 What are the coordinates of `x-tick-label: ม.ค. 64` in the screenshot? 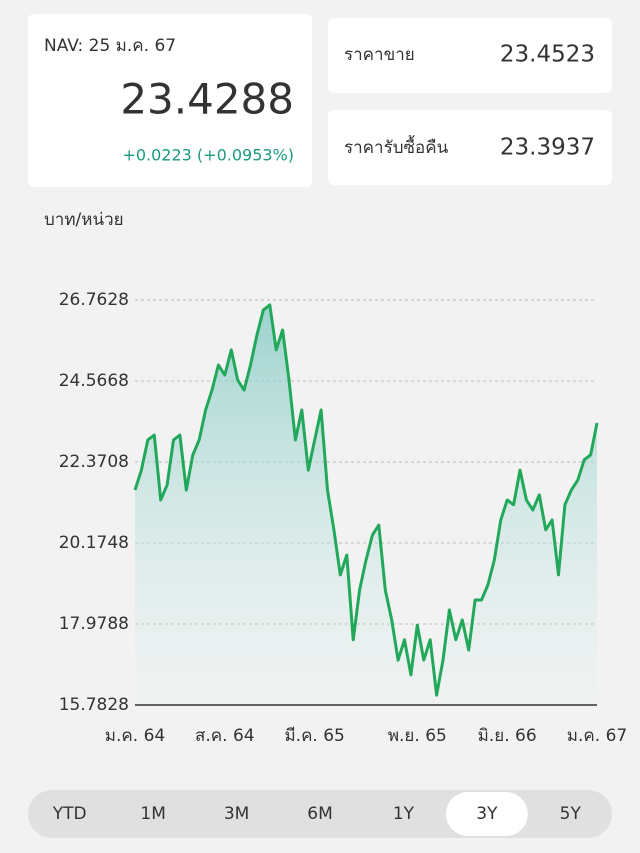 It's located at (135, 736).